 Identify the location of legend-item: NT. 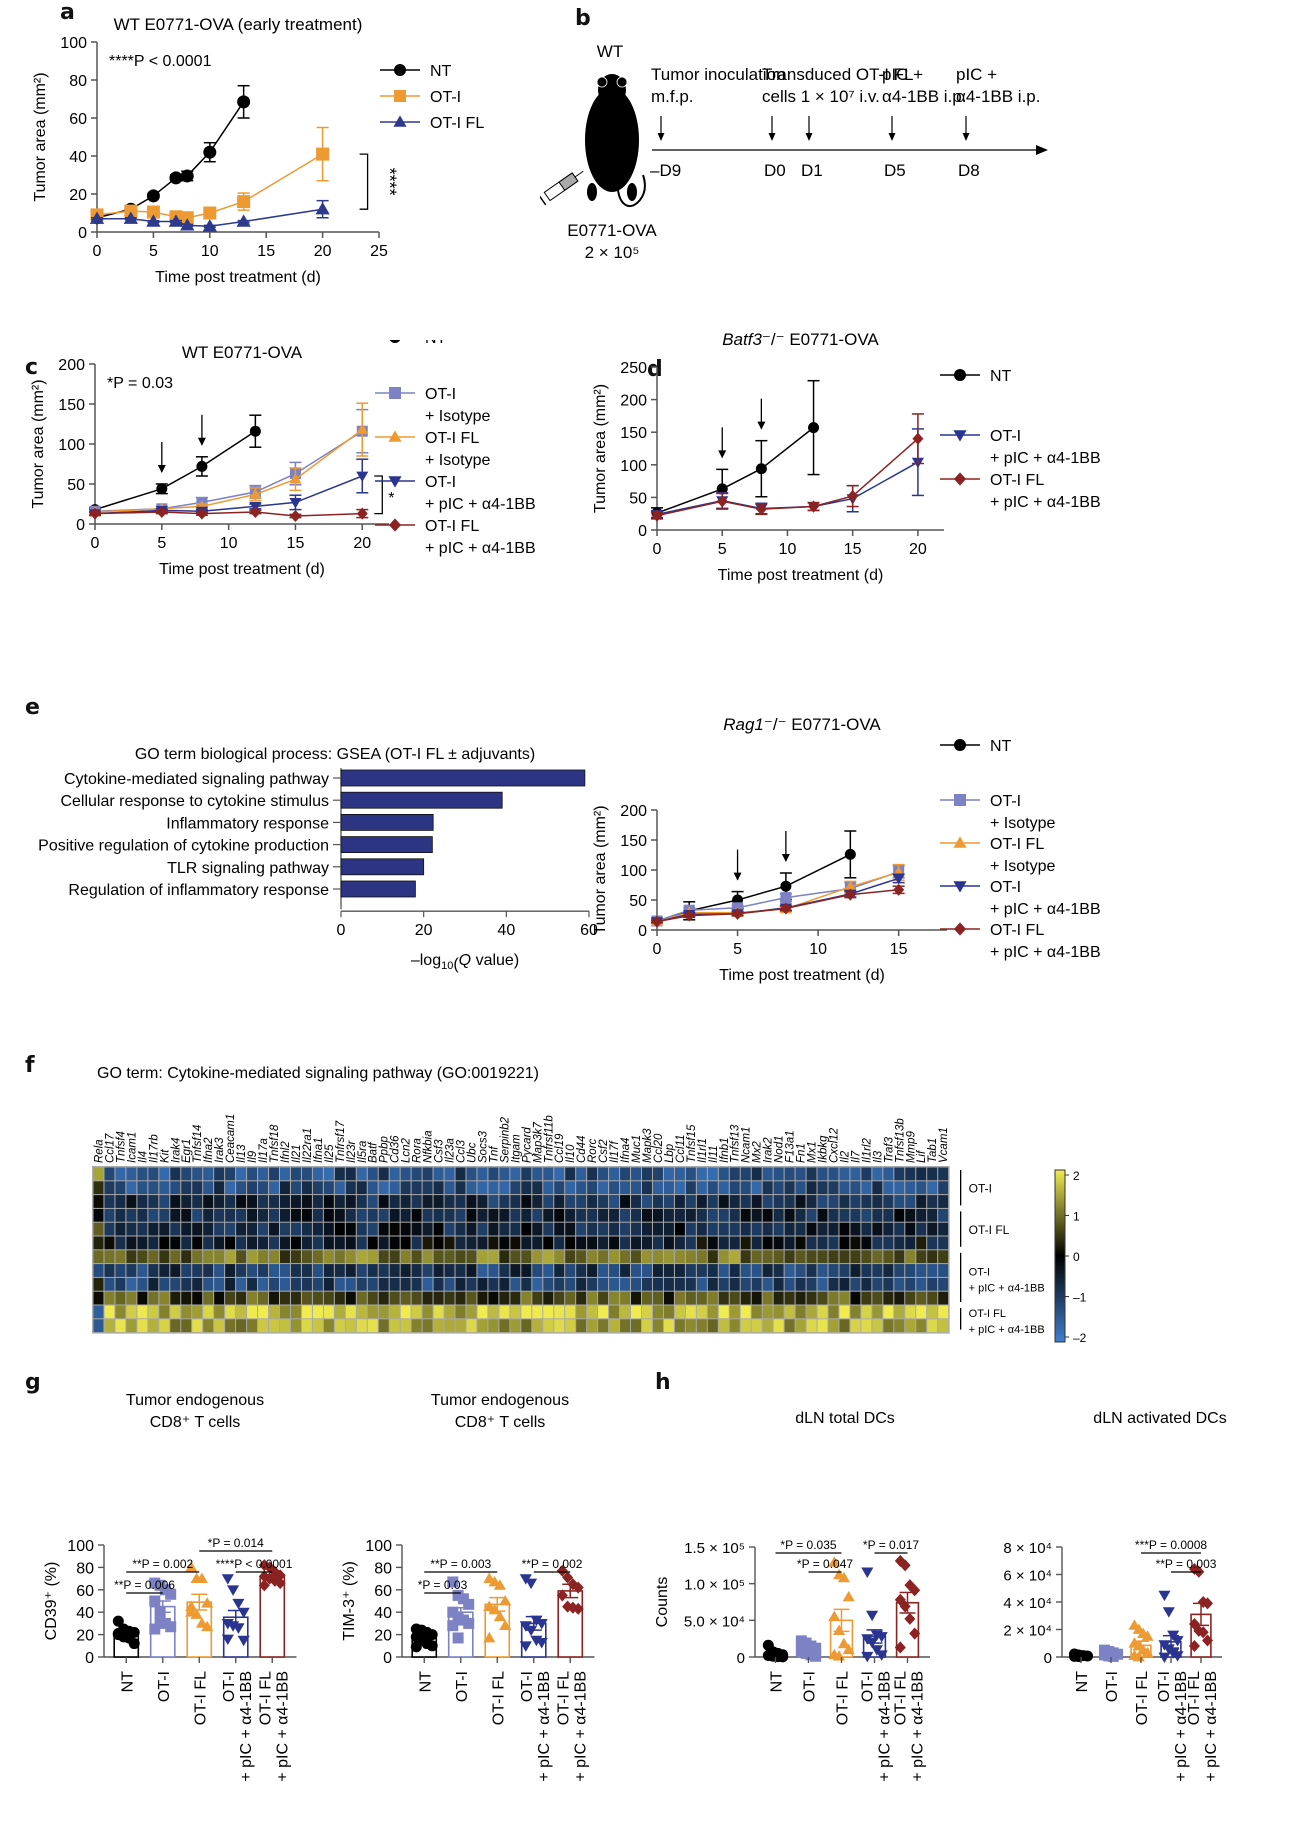
(976, 746).